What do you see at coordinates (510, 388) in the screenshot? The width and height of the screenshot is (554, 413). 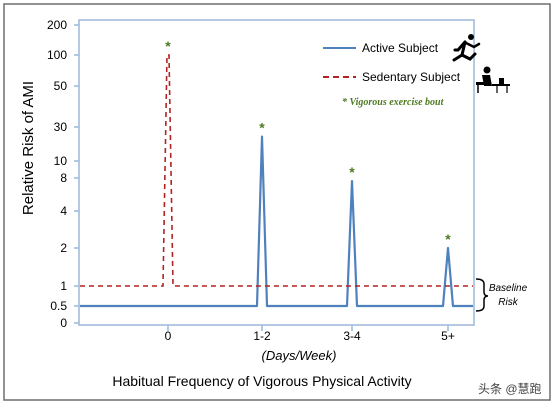 I see `watermark: 头条 @慧跑` at bounding box center [510, 388].